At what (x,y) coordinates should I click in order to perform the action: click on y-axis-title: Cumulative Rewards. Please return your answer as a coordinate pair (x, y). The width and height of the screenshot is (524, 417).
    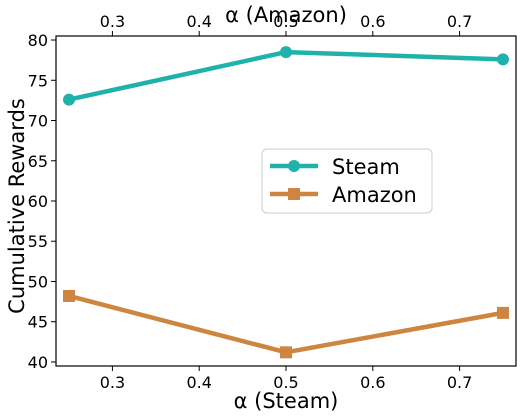
    Looking at the image, I should click on (17, 206).